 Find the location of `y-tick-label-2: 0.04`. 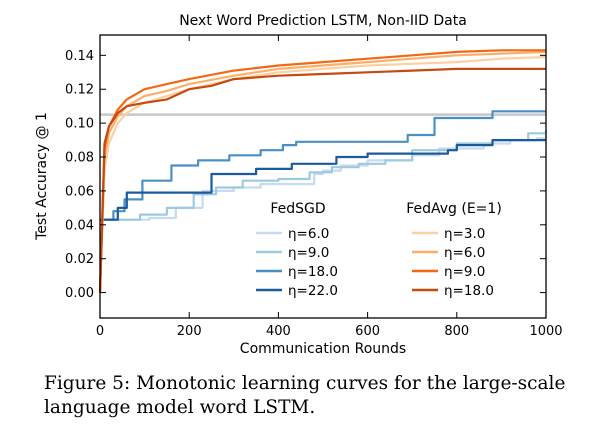

y-tick-label-2: 0.04 is located at coordinates (79, 225).